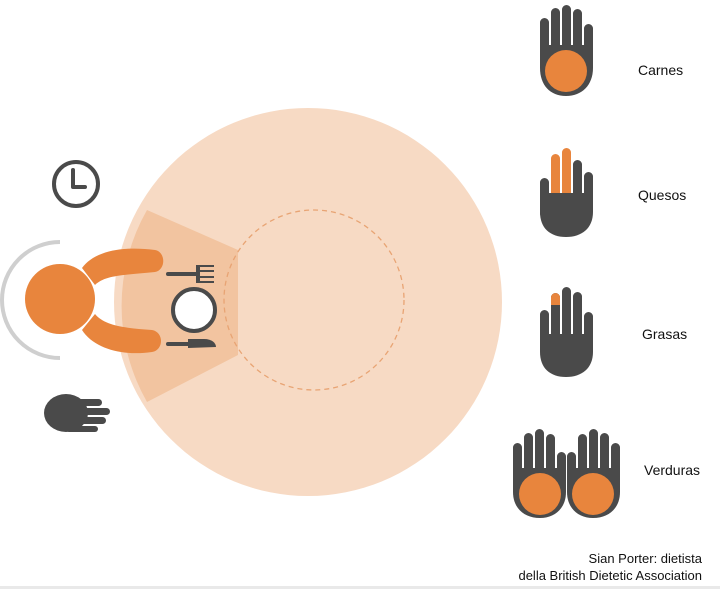  Describe the element at coordinates (662, 195) in the screenshot. I see `portion-label-quesos: Quesos` at that location.